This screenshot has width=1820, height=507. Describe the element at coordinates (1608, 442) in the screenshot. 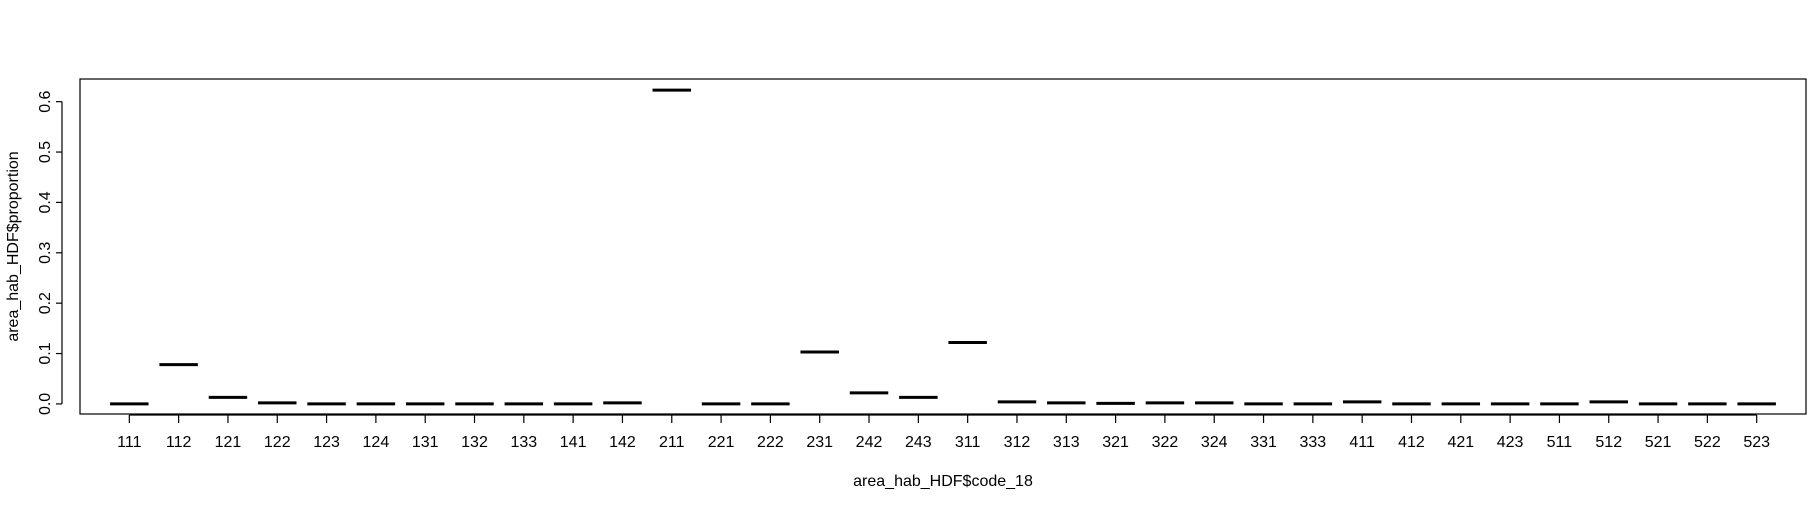

I see `x-tick-label: 512` at that location.